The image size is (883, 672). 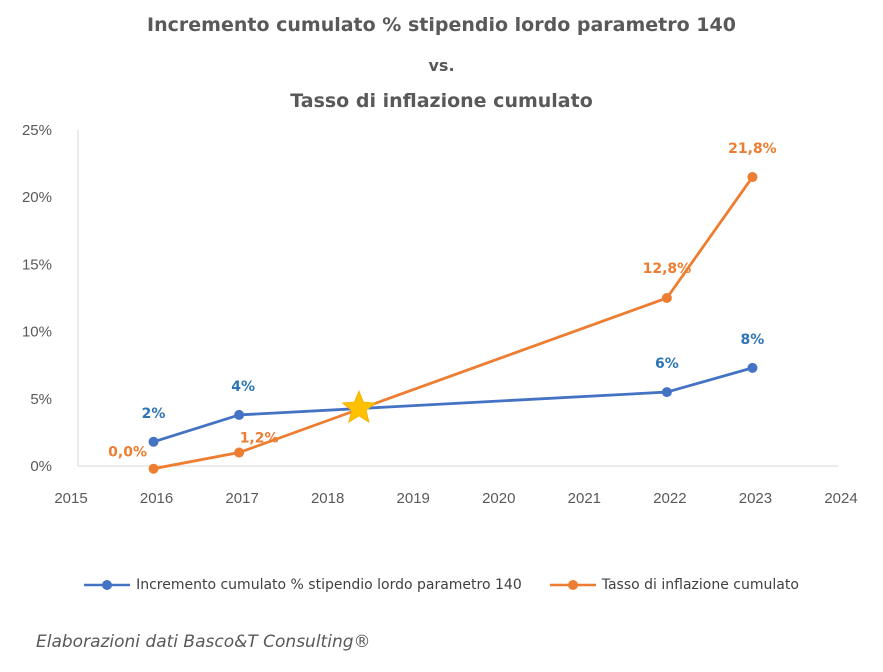 What do you see at coordinates (37, 264) in the screenshot?
I see `y-tick-label: 15%` at bounding box center [37, 264].